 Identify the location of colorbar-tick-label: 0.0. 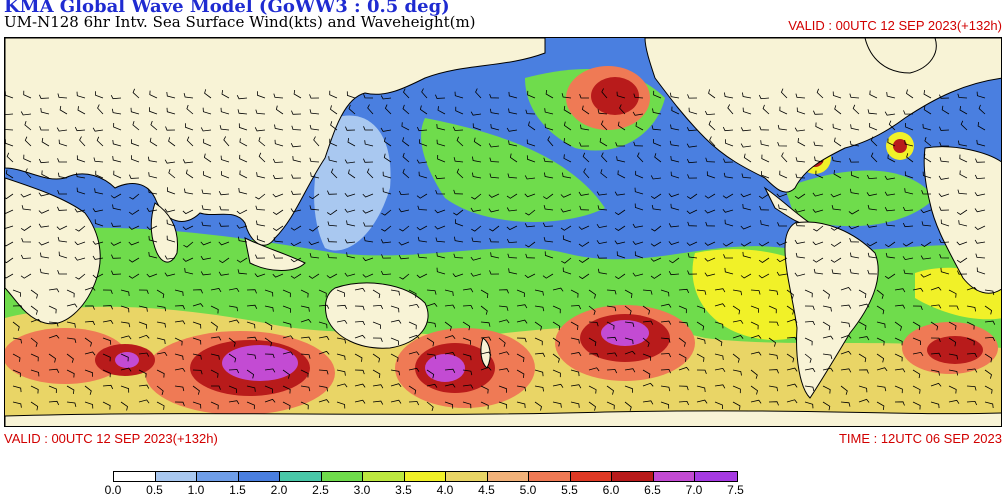
(113, 490).